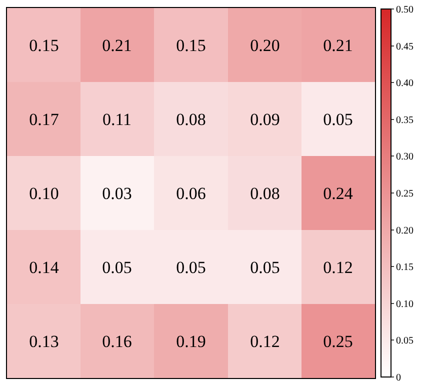  I want to click on data-label: 0.06, so click(191, 193).